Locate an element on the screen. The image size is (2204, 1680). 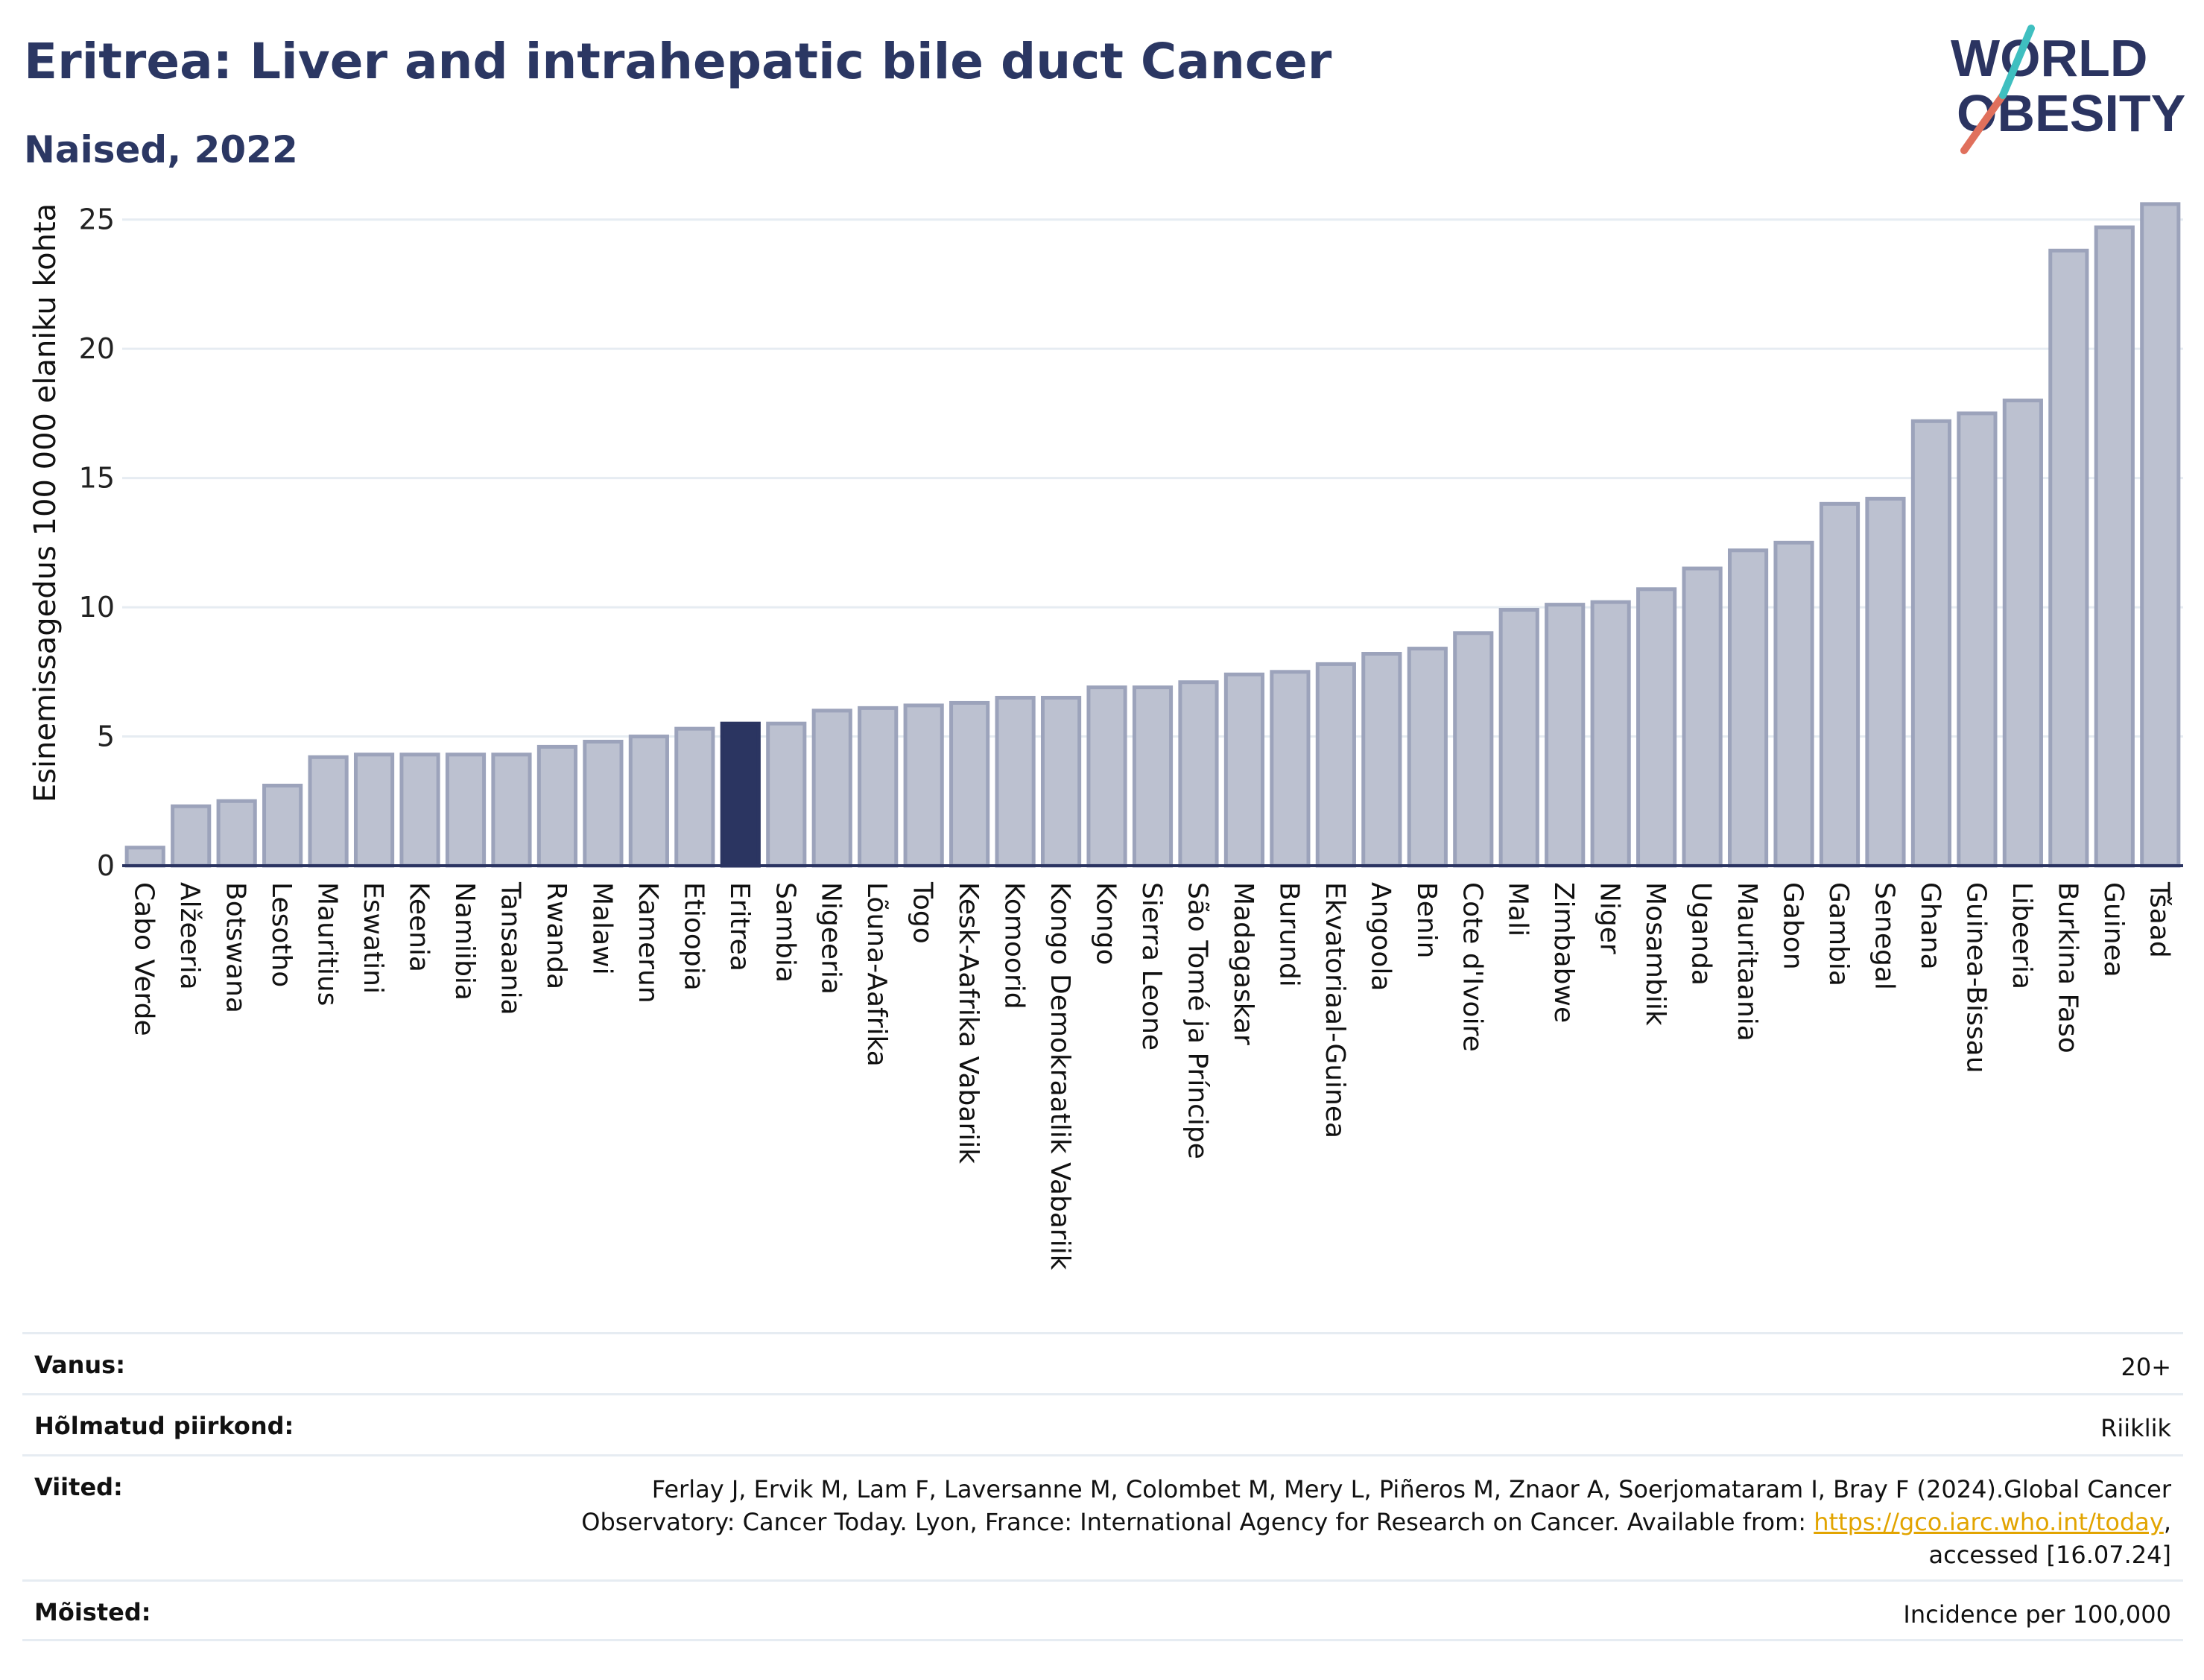
x-tick-label: Uganda is located at coordinates (1701, 934).